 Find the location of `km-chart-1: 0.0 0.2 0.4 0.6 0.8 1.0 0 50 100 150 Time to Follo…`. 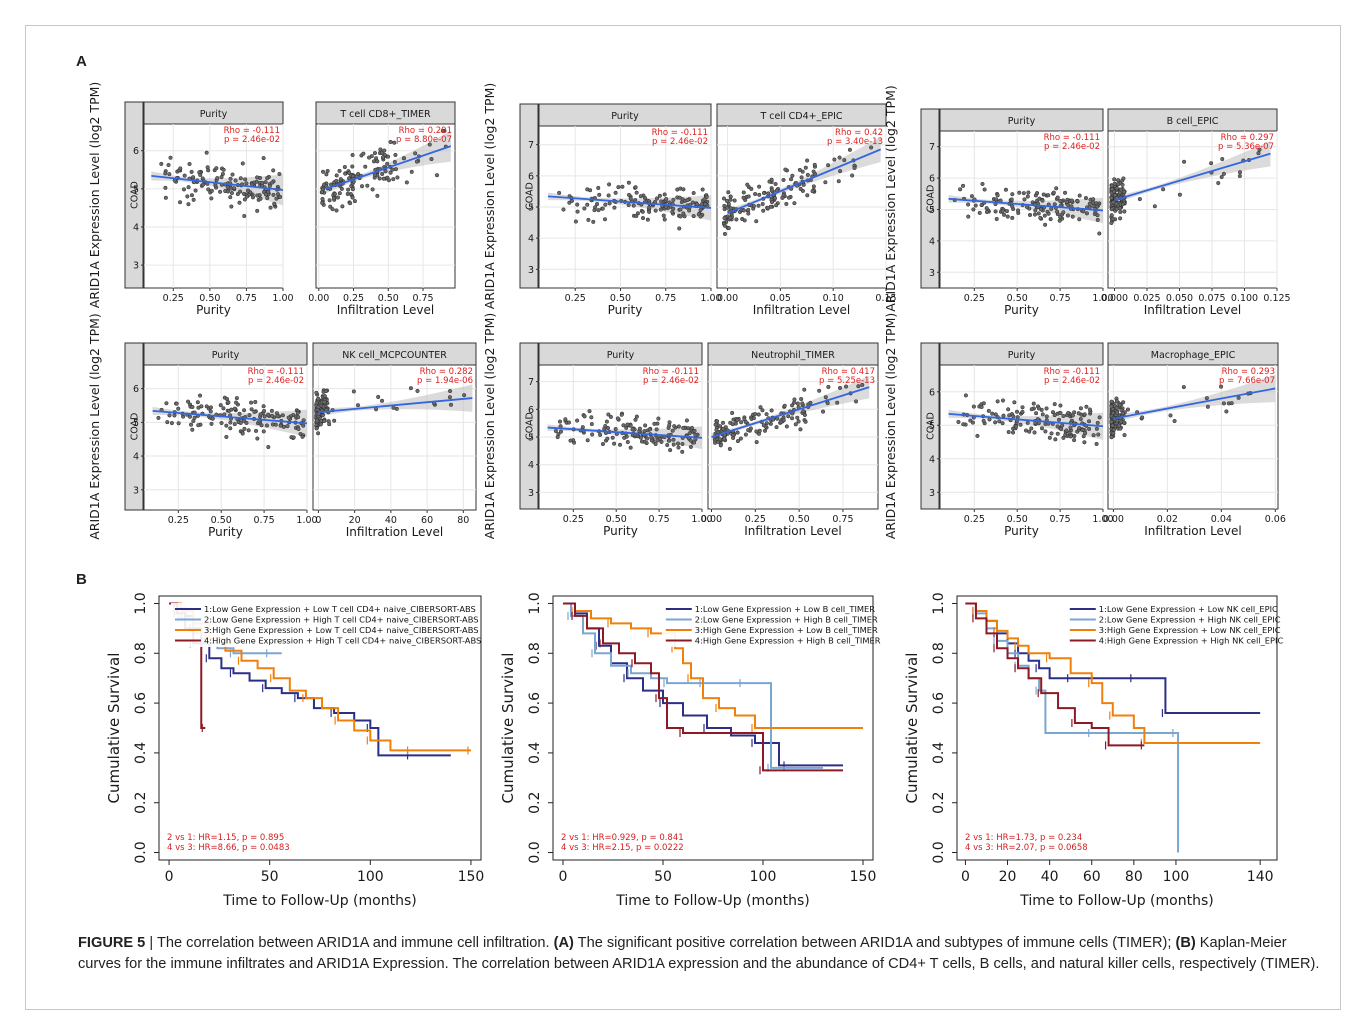

km-chart-1: 0.0 0.2 0.4 0.6 0.8 1.0 0 50 100 150 Time to Follo… is located at coordinates (294, 750).